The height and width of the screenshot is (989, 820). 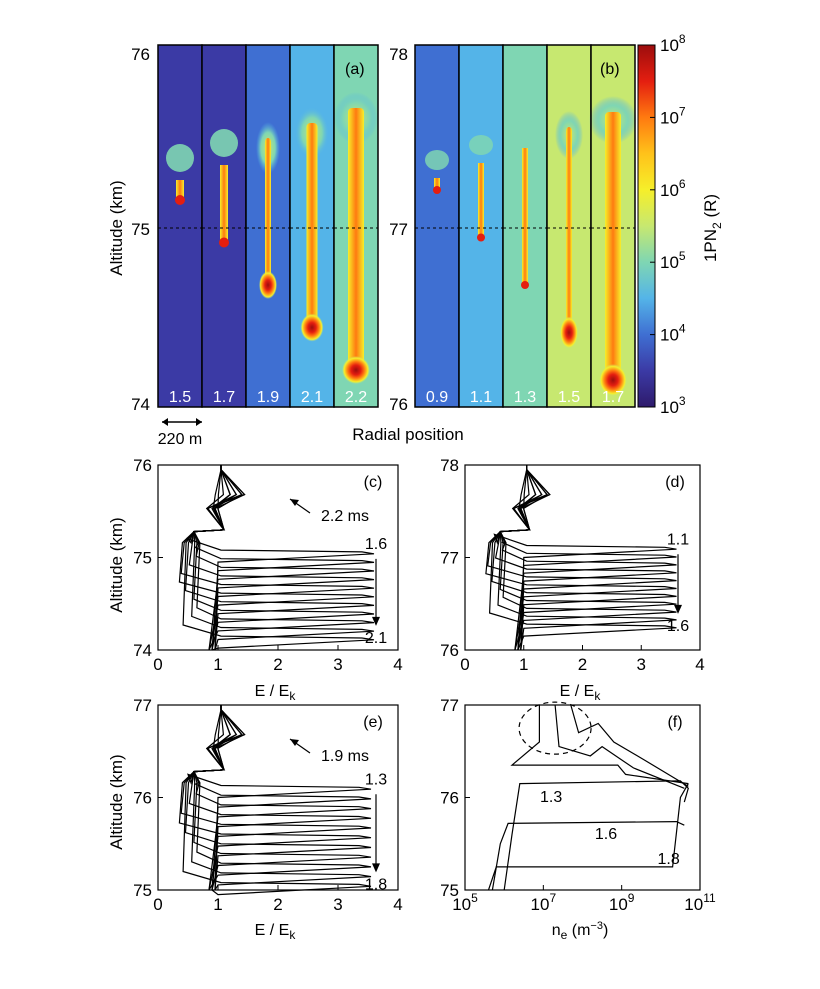 I want to click on colorbar-tick-exp: 3, so click(x=682, y=401).